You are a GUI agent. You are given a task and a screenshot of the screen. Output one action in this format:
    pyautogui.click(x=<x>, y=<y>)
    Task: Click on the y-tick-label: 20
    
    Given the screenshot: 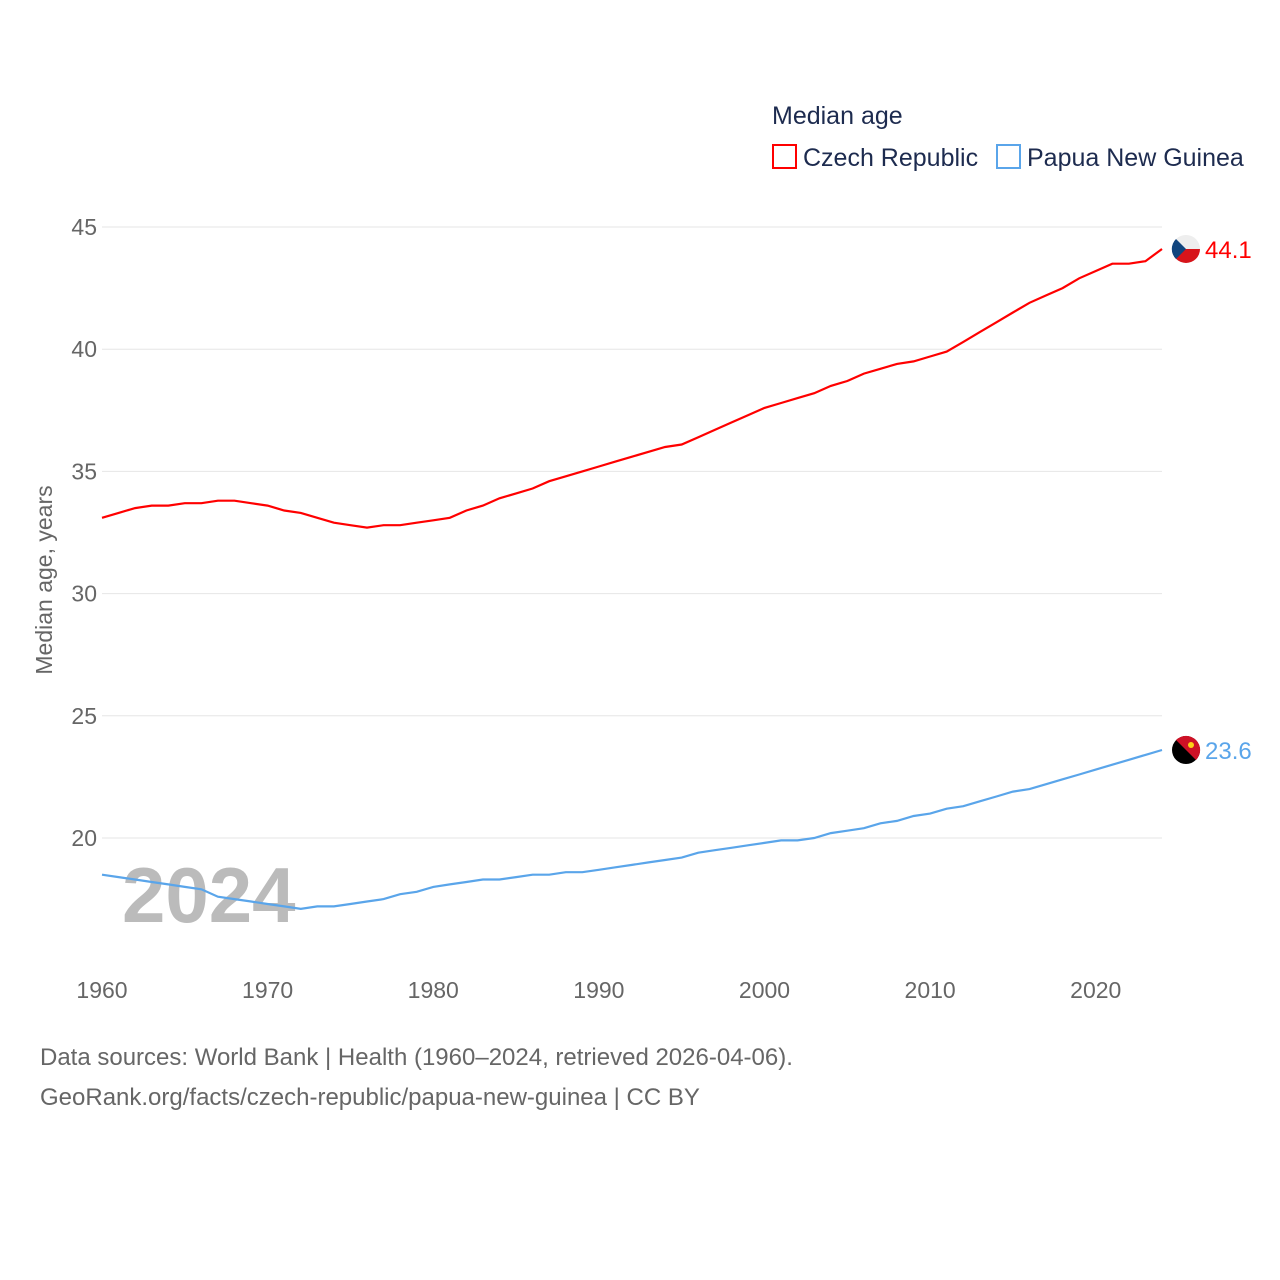 What is the action you would take?
    pyautogui.click(x=84, y=838)
    